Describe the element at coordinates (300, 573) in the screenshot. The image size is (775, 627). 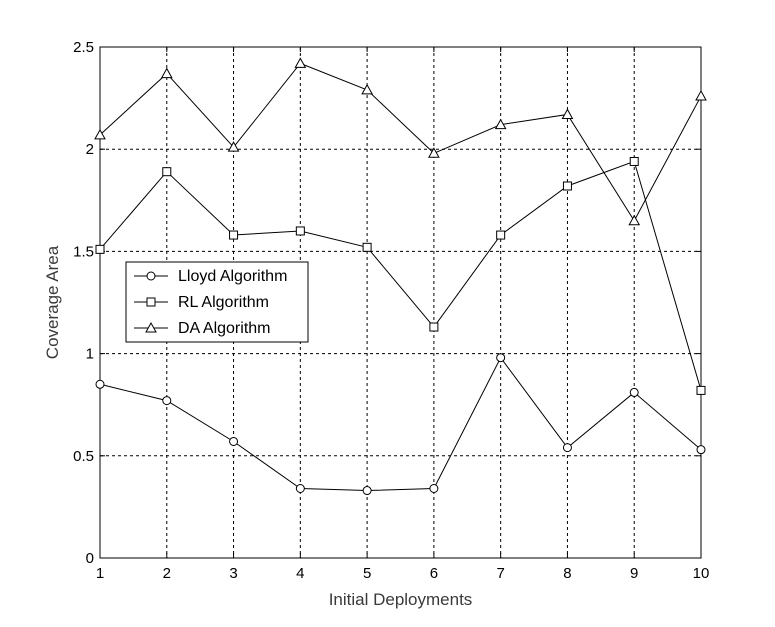
I see `x-tick-label: 4` at that location.